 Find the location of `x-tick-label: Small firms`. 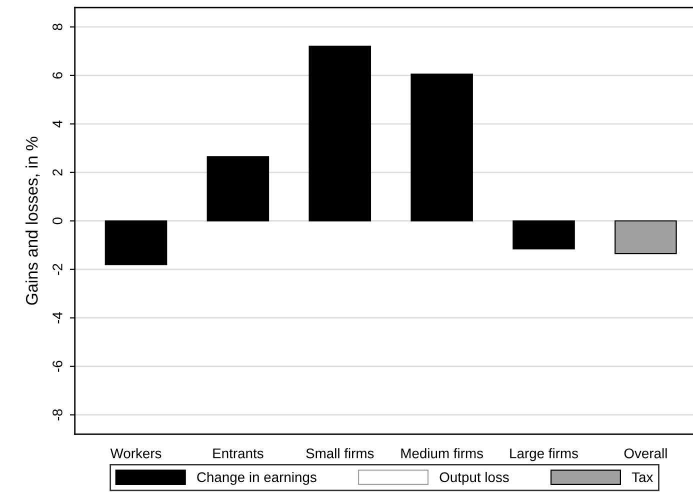

x-tick-label: Small firms is located at coordinates (340, 453).